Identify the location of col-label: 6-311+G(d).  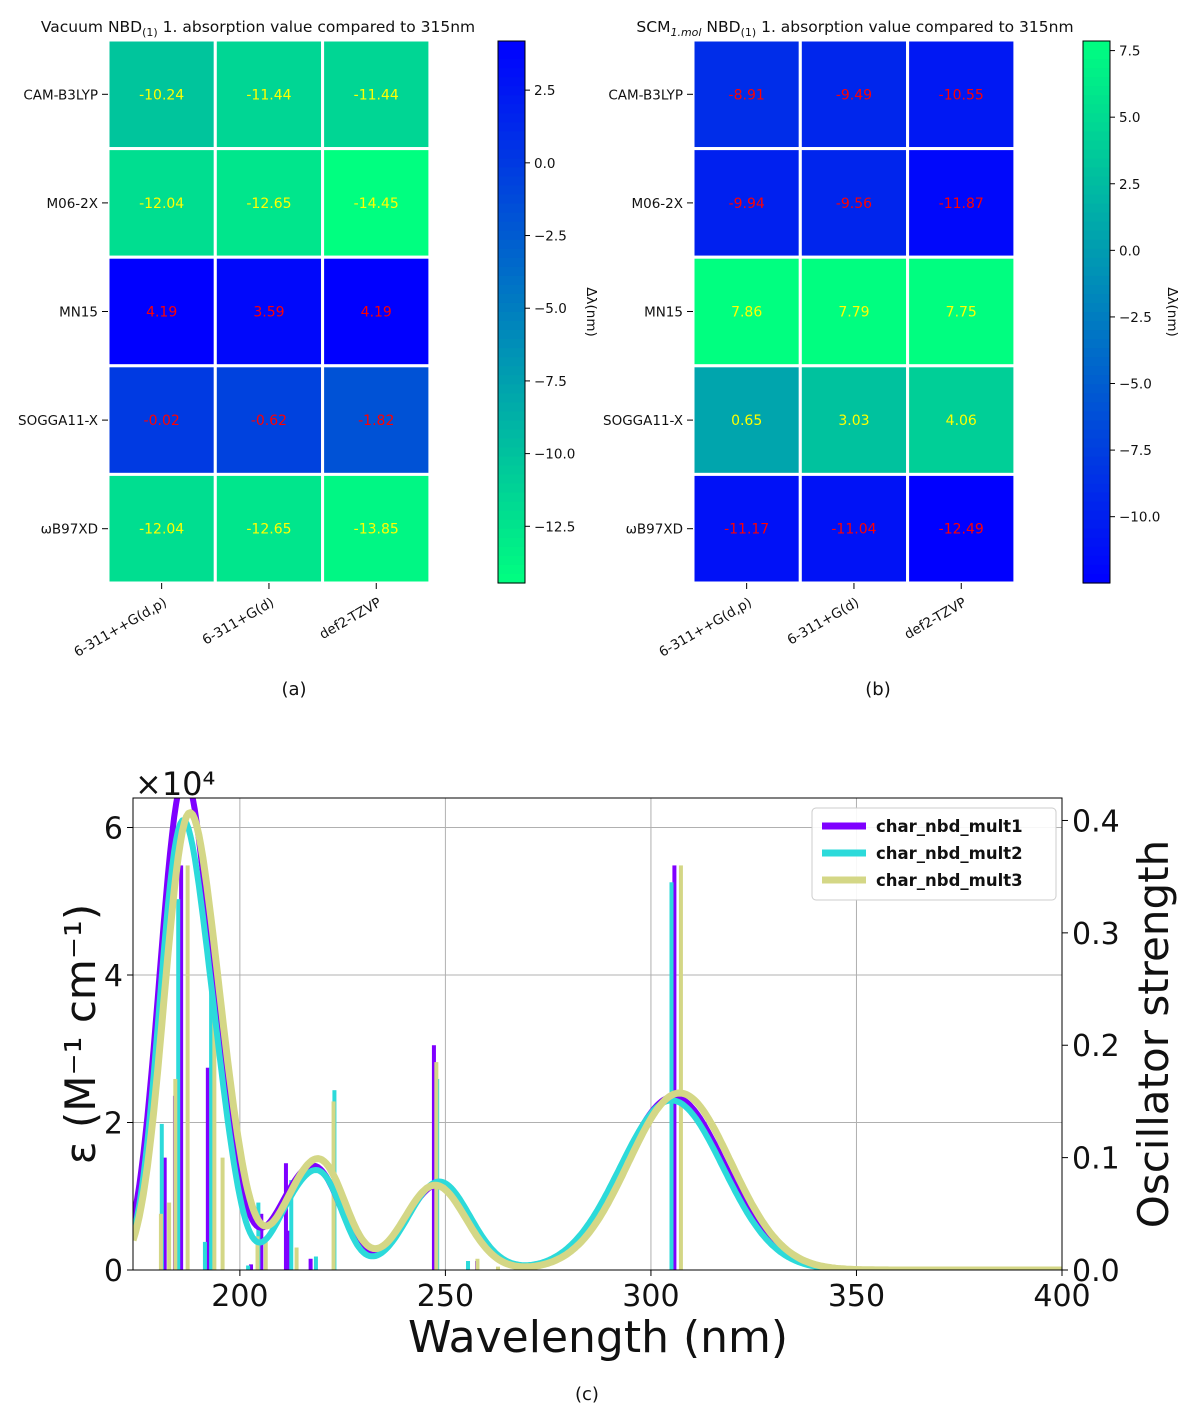
(238, 622).